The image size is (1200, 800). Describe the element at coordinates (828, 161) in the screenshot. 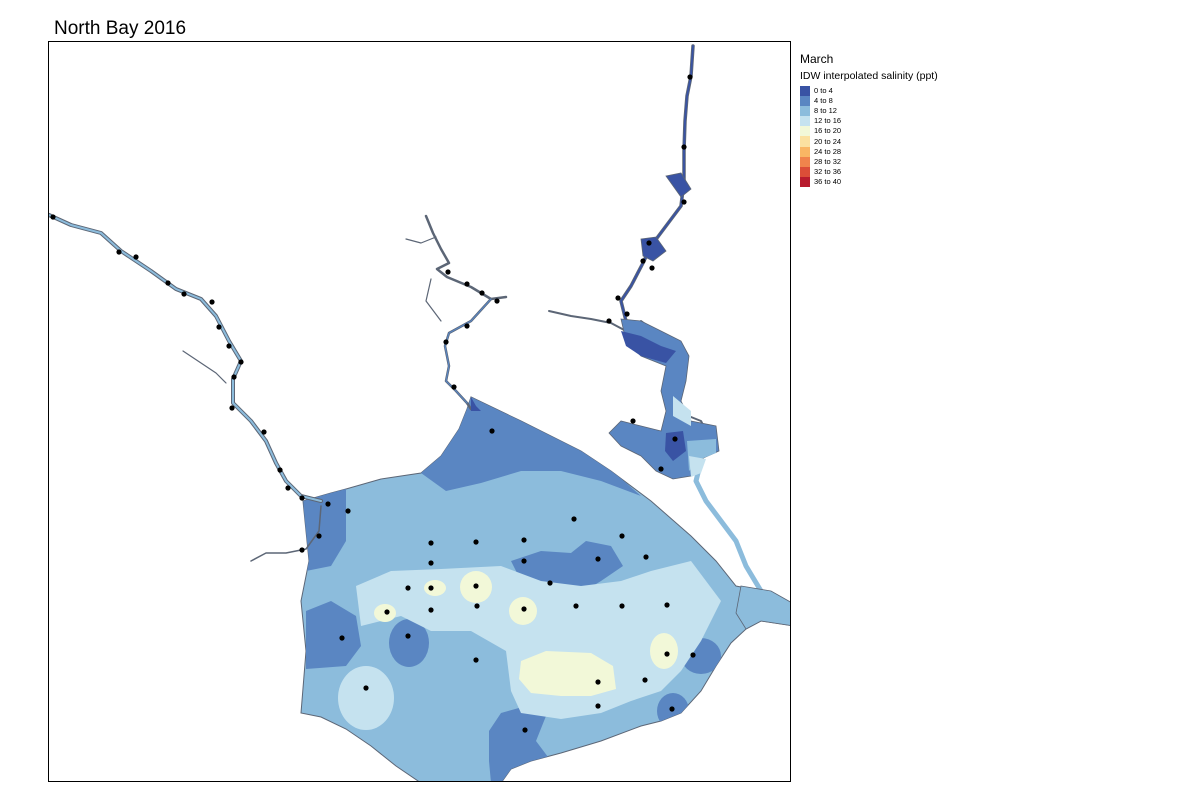

I see `legend-label: 28 to 32` at that location.